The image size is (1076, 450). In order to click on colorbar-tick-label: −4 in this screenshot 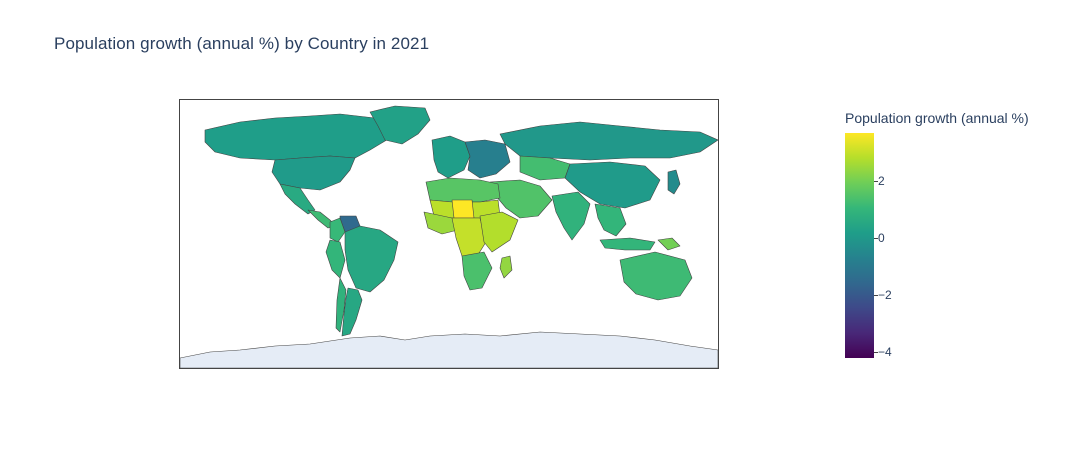, I will do `click(885, 352)`.